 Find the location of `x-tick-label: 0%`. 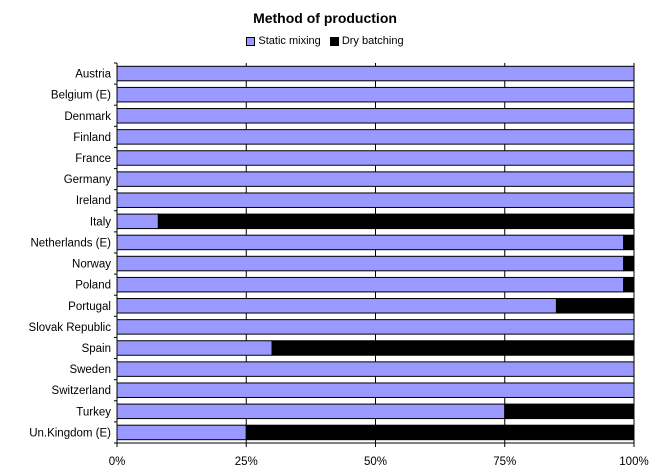

x-tick-label: 0% is located at coordinates (117, 462).